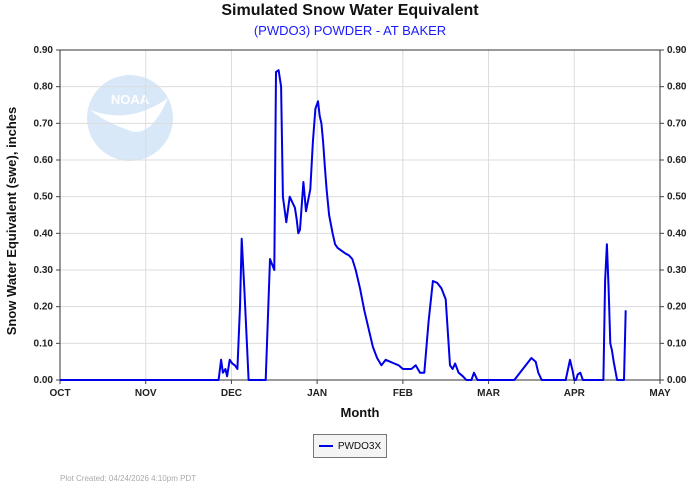 This screenshot has height=500, width=700. What do you see at coordinates (677, 307) in the screenshot?
I see `y-tick-label-right: 0.20` at bounding box center [677, 307].